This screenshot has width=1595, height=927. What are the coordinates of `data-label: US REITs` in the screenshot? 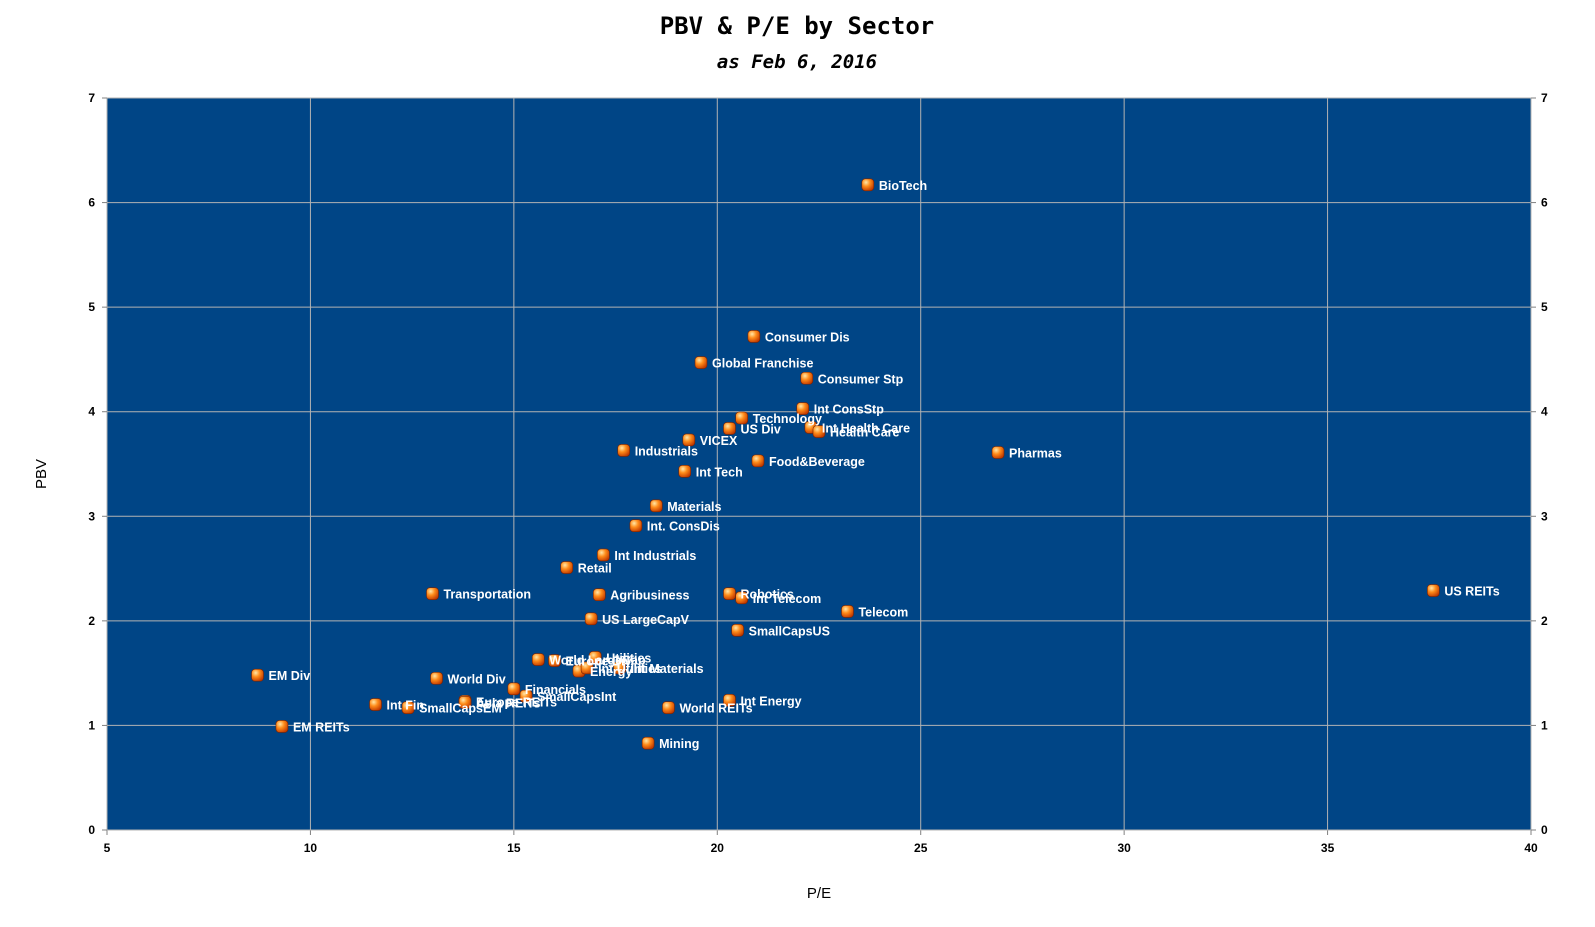 It's located at (1471, 592).